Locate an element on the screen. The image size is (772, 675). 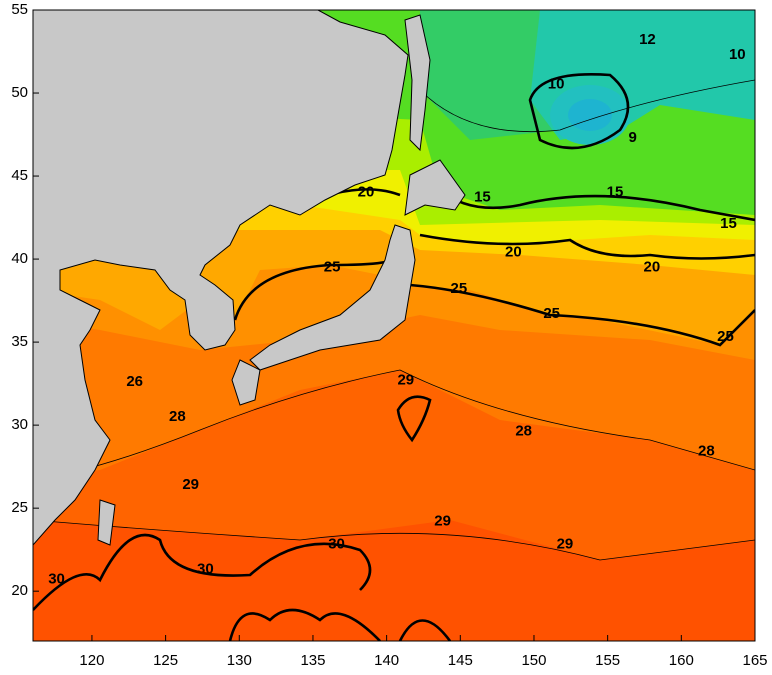
x-tick-label: 160 is located at coordinates (681, 660).